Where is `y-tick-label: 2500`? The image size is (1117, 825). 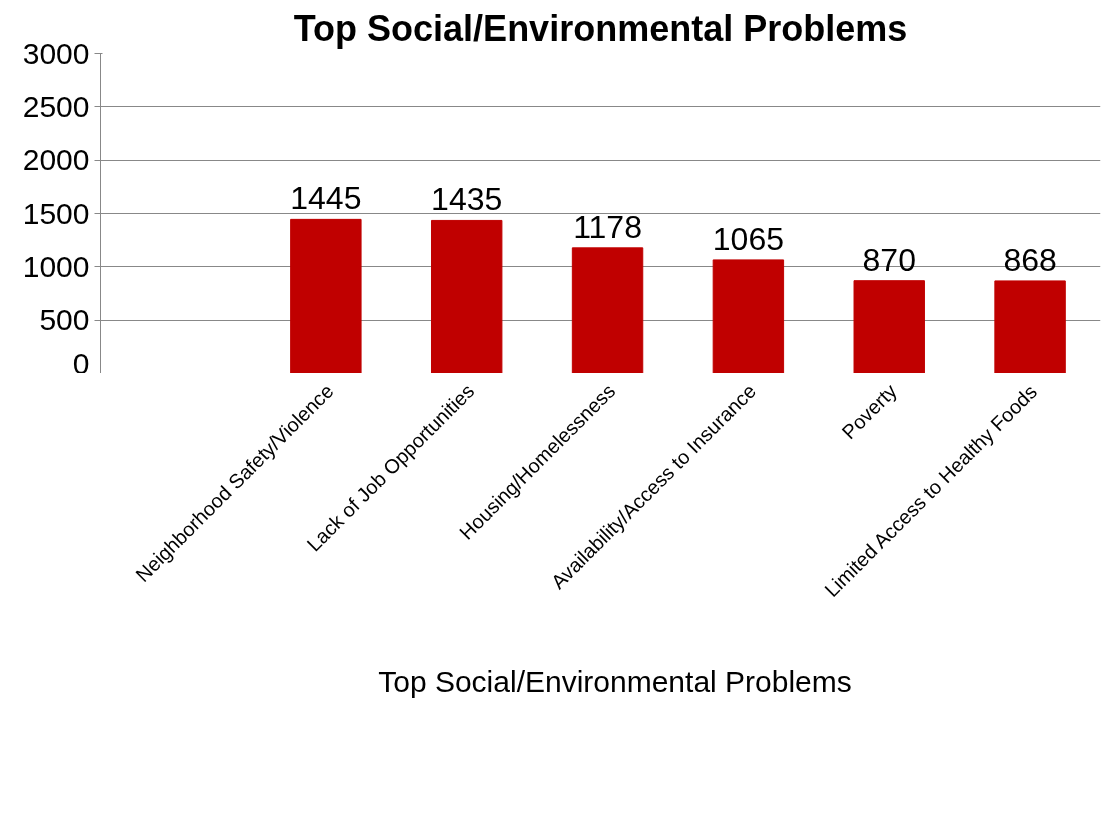
y-tick-label: 2500 is located at coordinates (56, 106).